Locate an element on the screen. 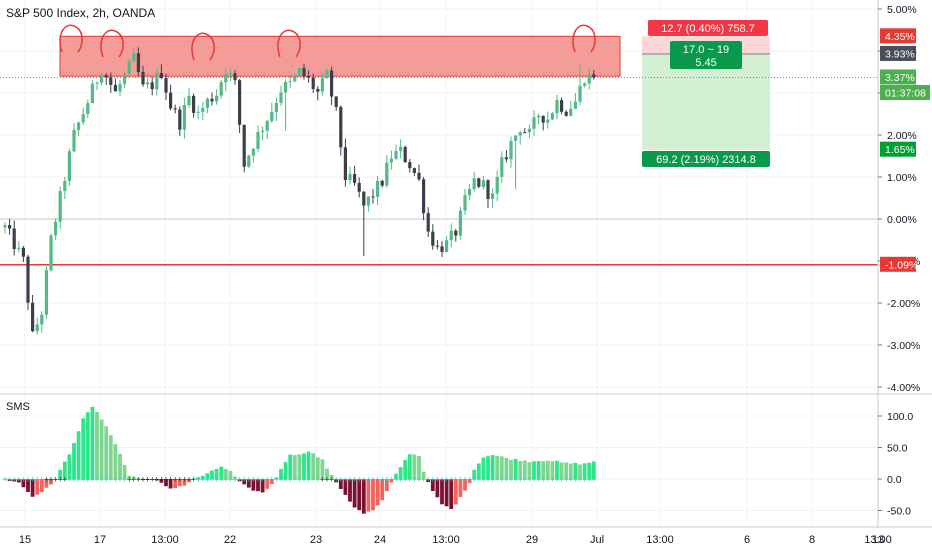 The width and height of the screenshot is (932, 550). x-tick-label: 15 is located at coordinates (25, 540).